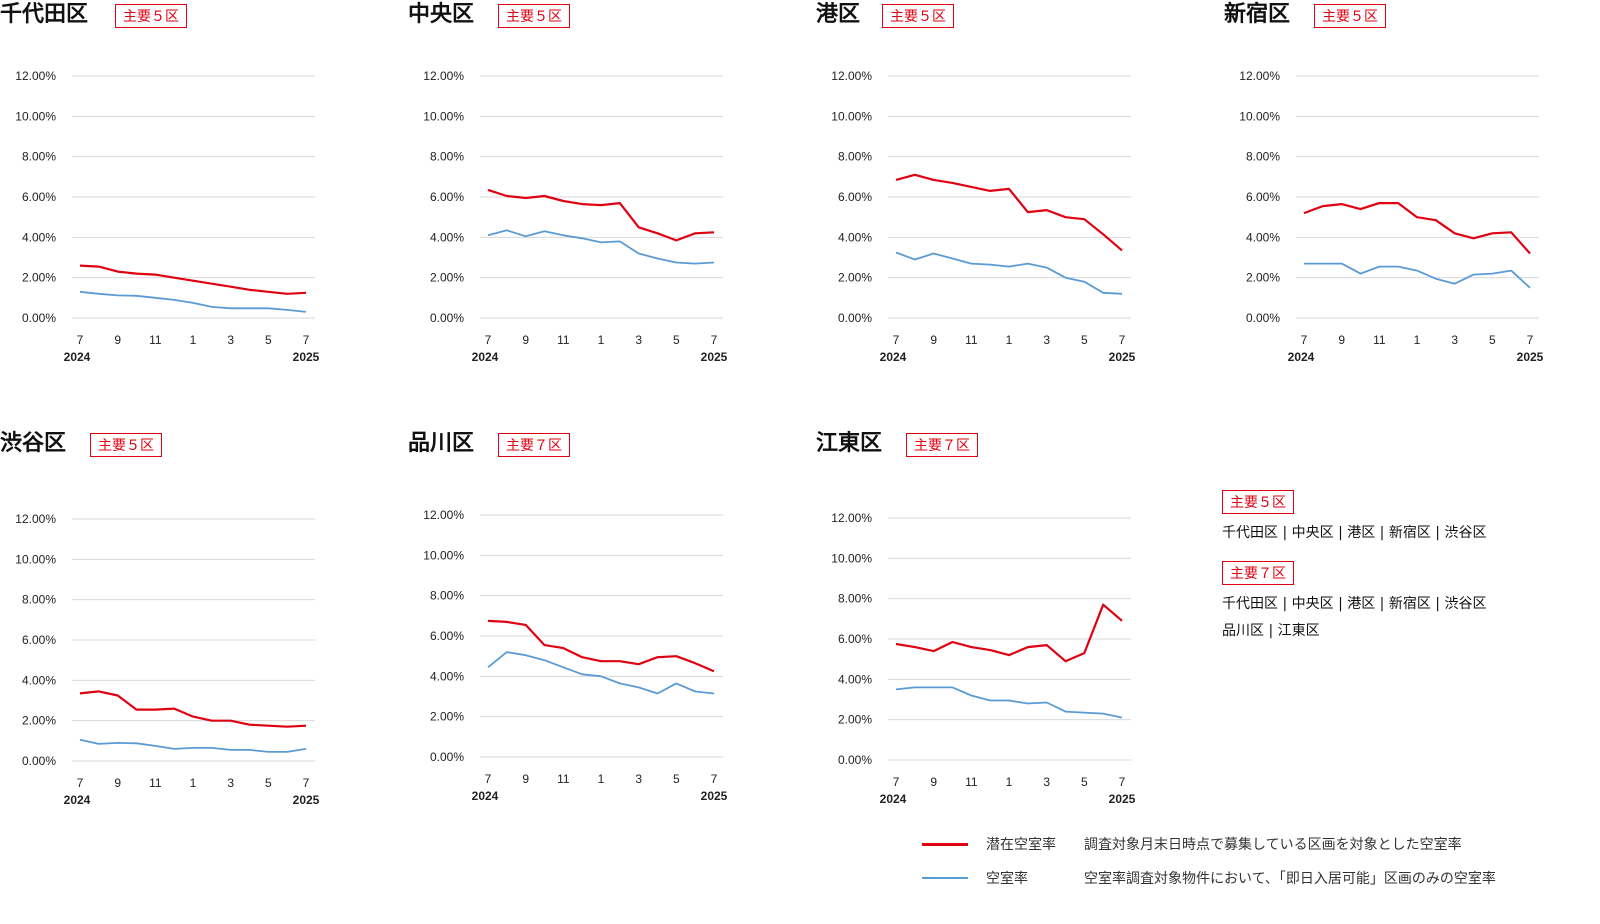 The width and height of the screenshot is (1600, 924). What do you see at coordinates (33, 443) in the screenshot?
I see `chart-title: 渋谷区` at bounding box center [33, 443].